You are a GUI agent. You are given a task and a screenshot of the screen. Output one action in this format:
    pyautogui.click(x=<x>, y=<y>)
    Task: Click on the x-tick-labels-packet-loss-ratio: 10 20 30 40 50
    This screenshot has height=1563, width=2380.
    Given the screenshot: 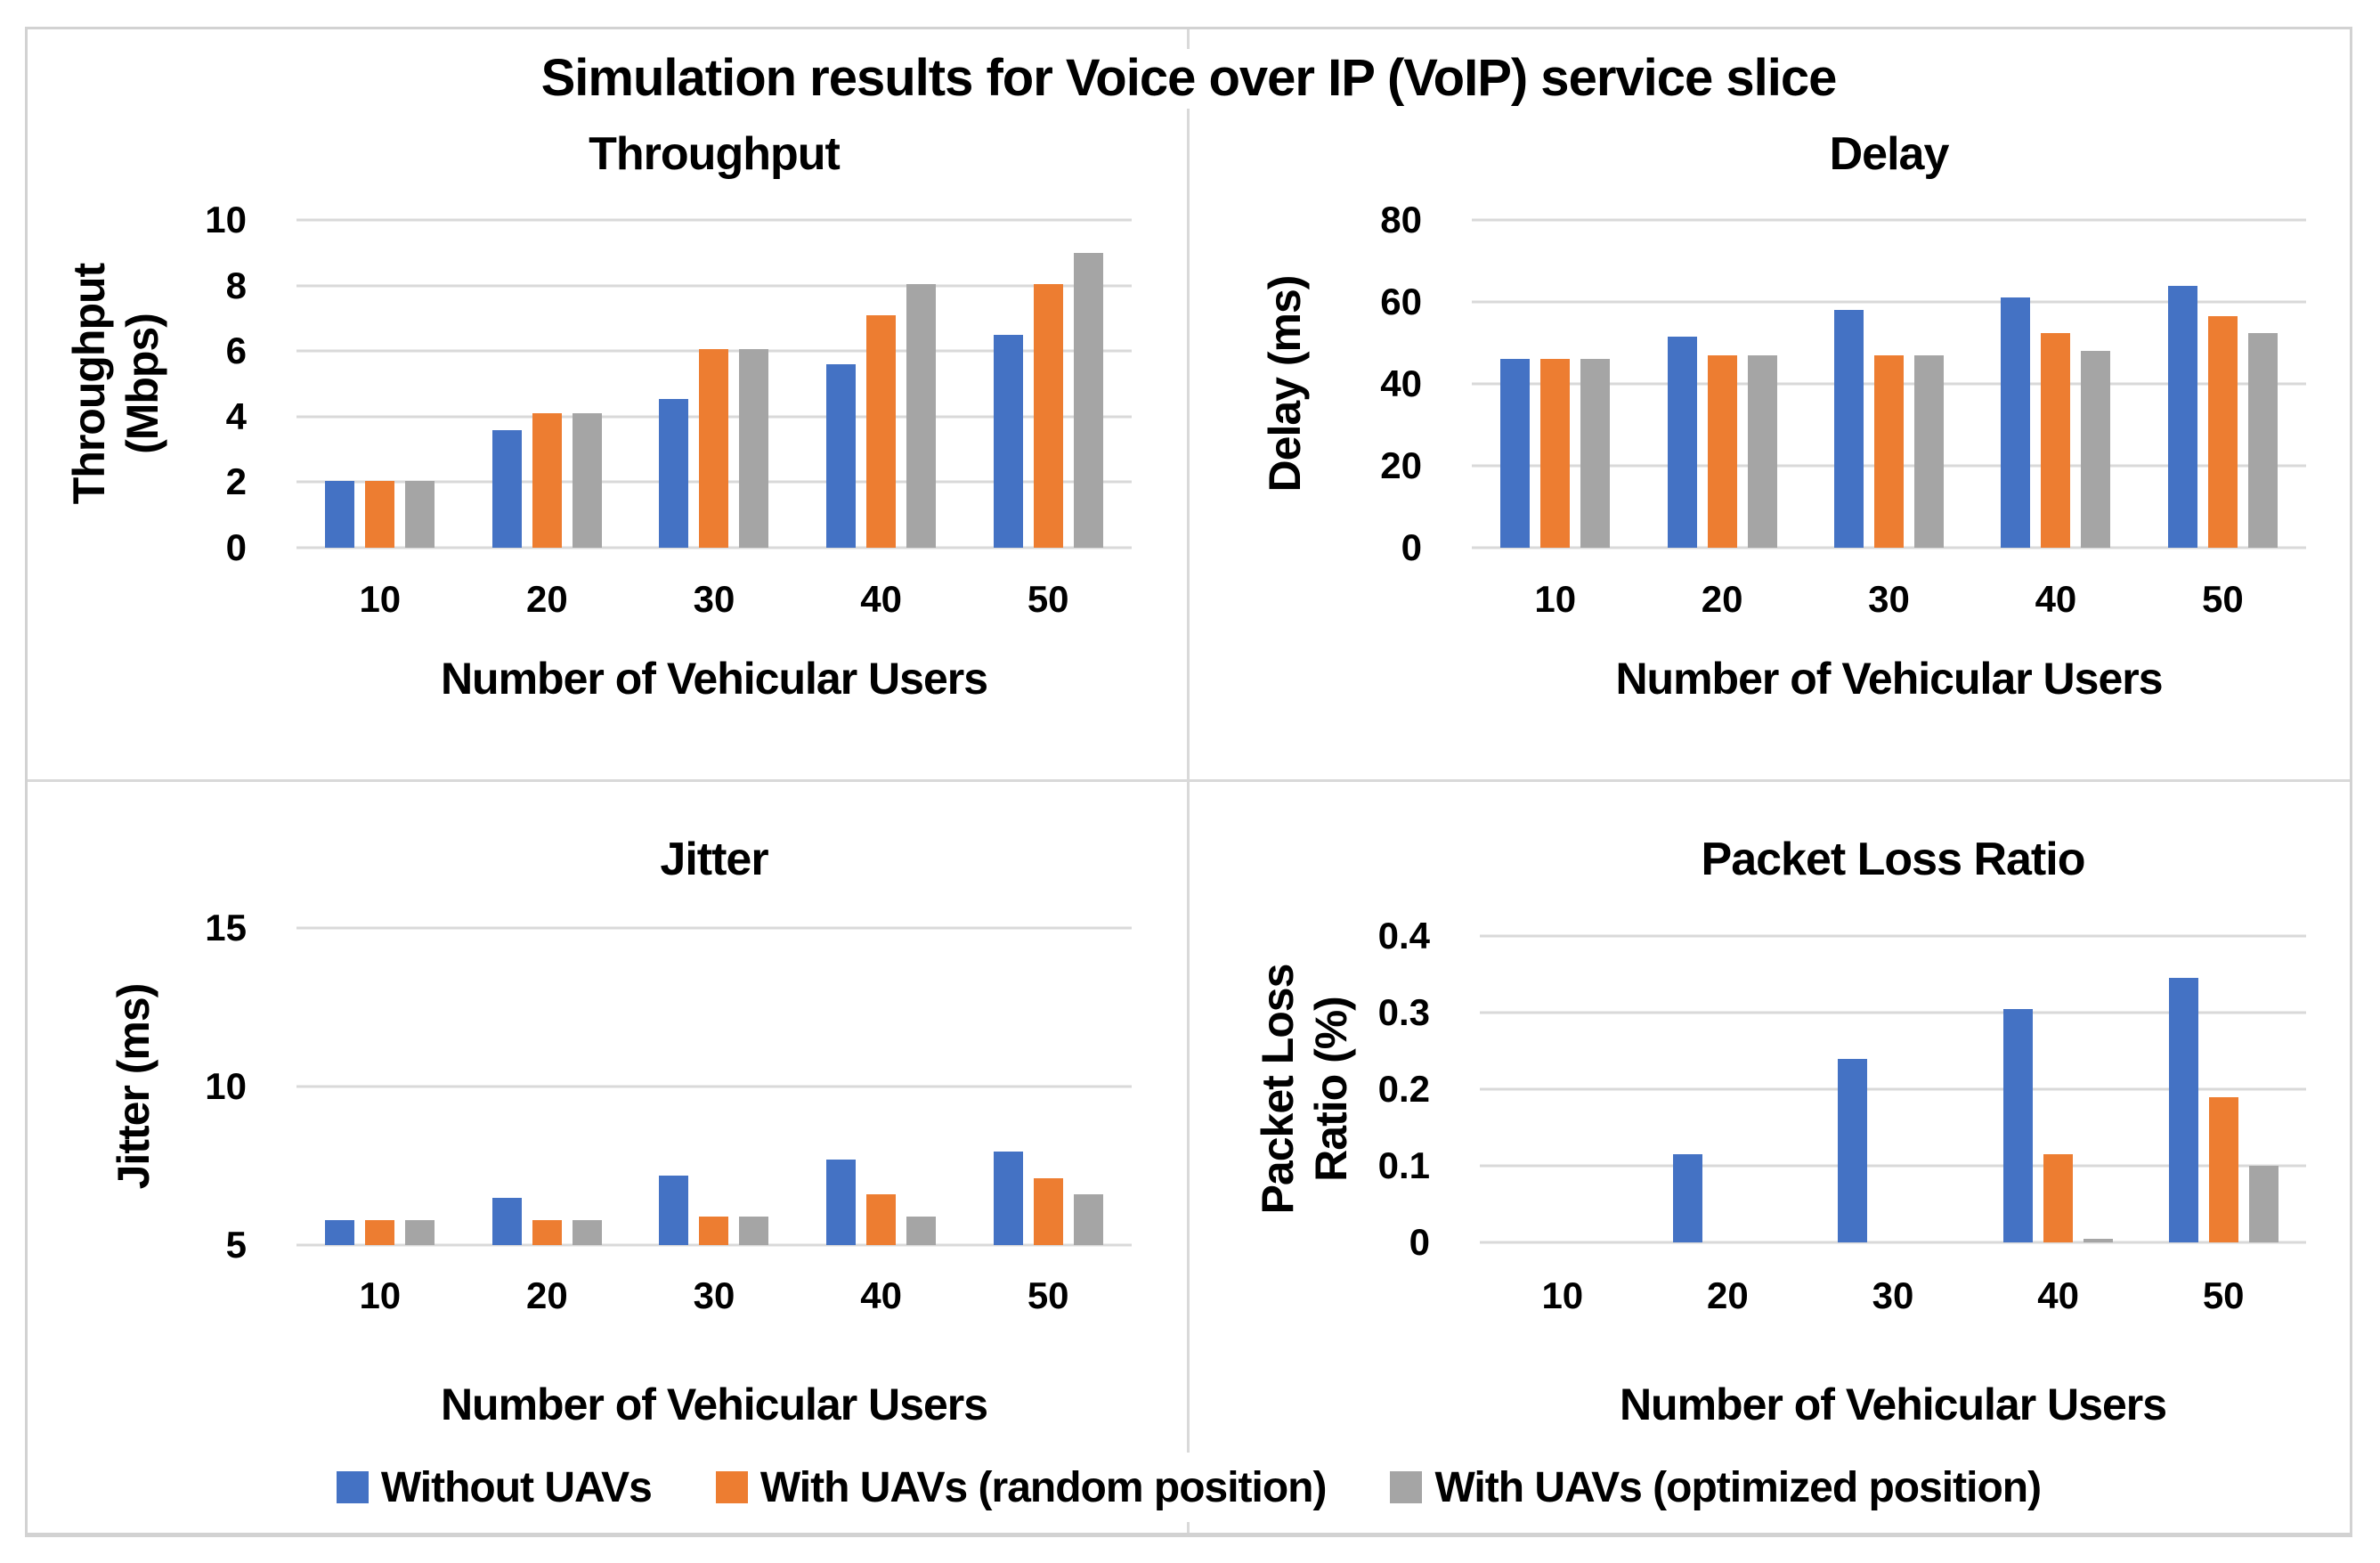 What is the action you would take?
    pyautogui.click(x=1893, y=1295)
    